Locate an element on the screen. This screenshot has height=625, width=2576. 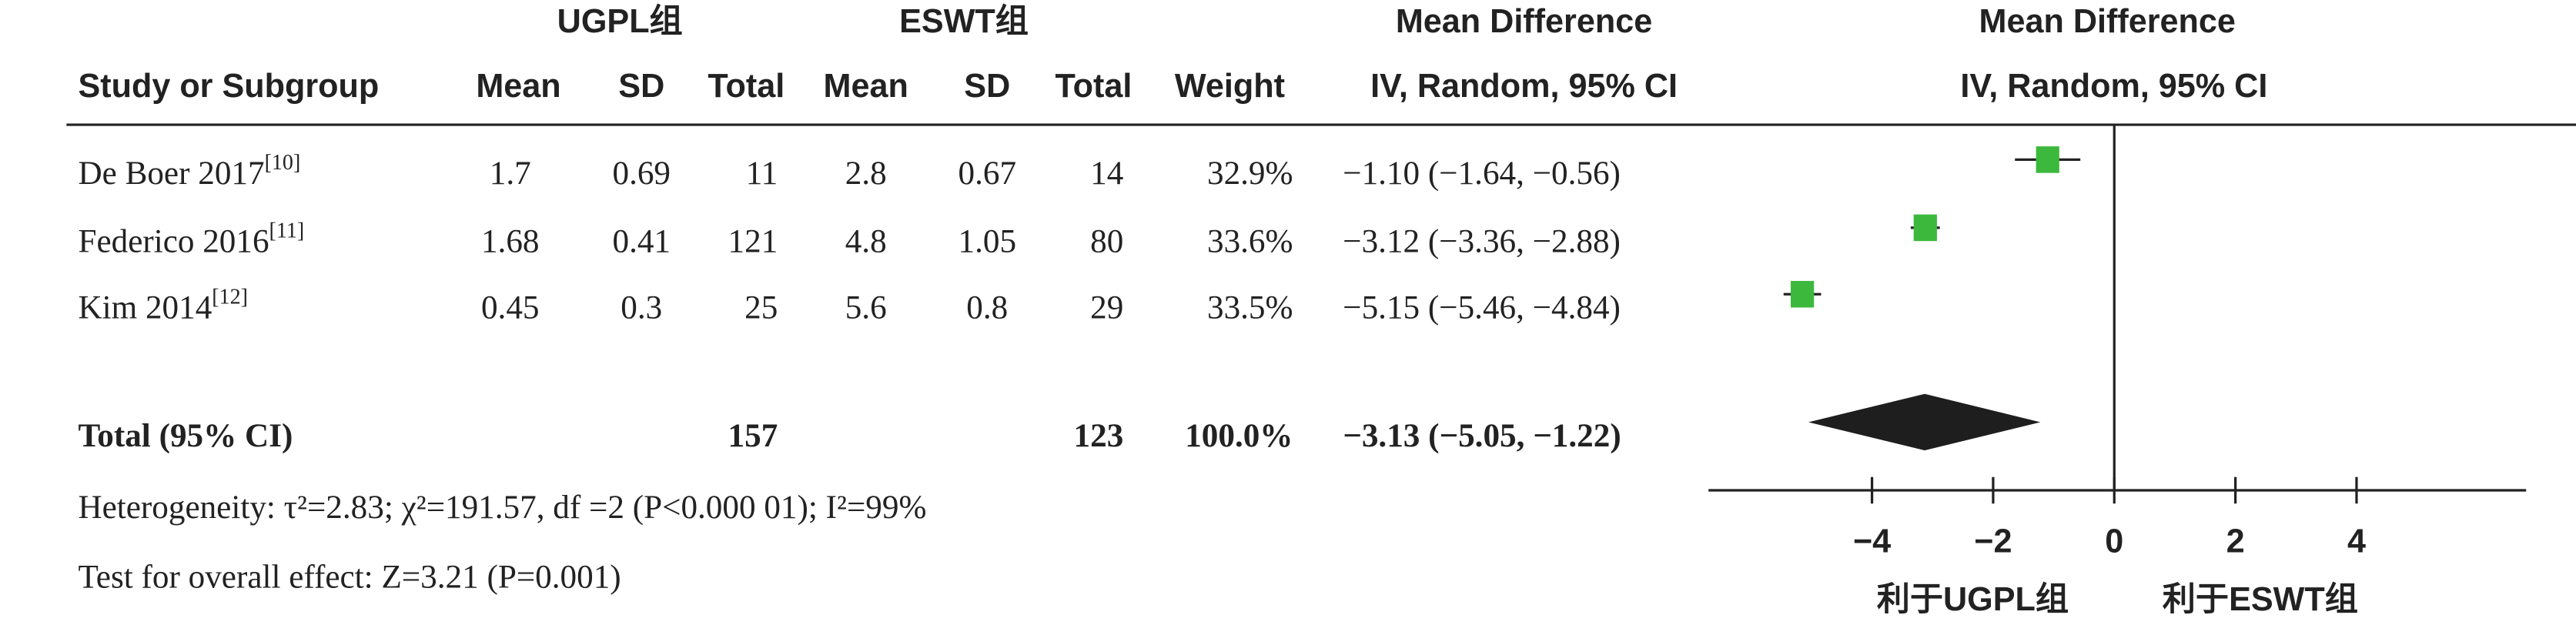
cell: 4.8 is located at coordinates (866, 241).